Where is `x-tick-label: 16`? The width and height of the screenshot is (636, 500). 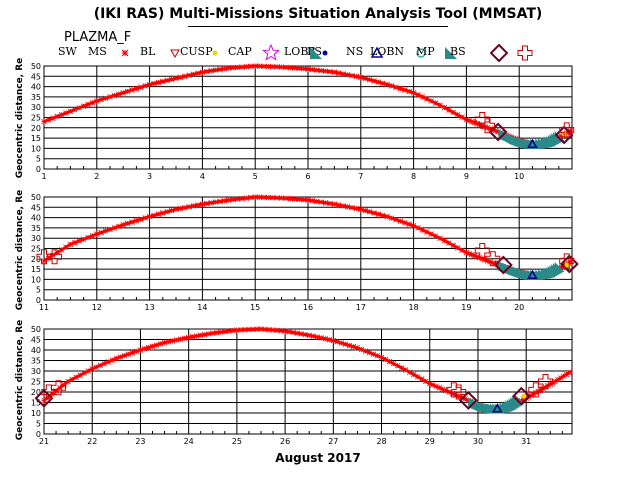 x-tick-label: 16 is located at coordinates (308, 307).